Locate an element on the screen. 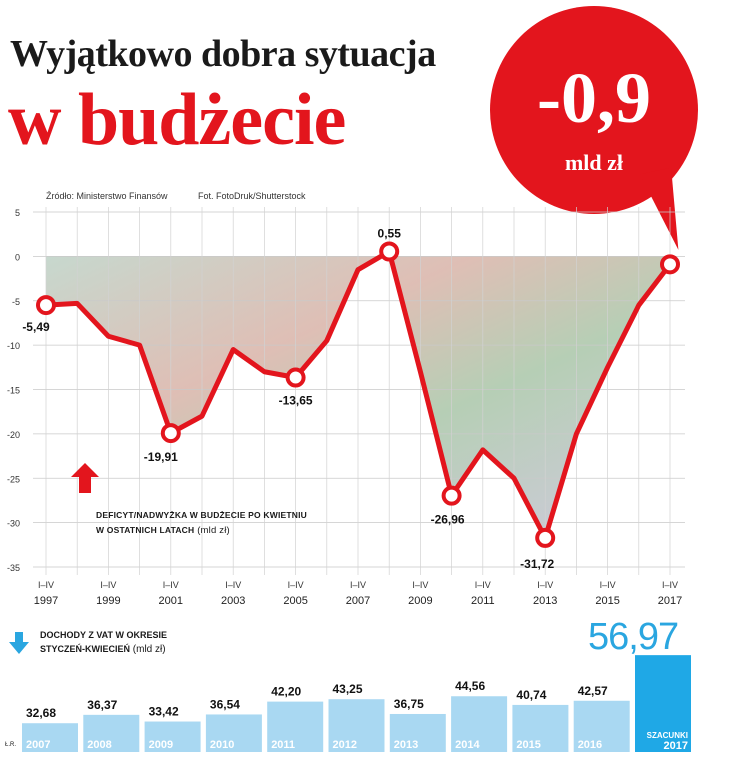 This screenshot has height=760, width=730. data-label: -13,65 is located at coordinates (296, 401).